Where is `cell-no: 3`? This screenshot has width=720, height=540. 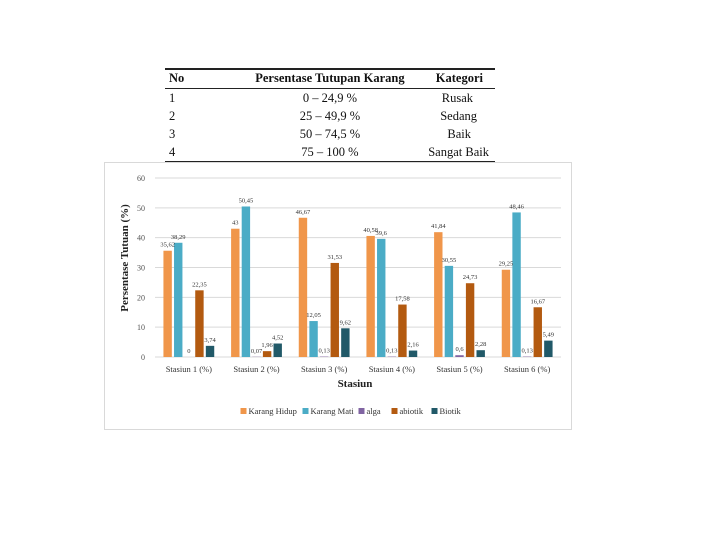 cell-no: 3 is located at coordinates (172, 134).